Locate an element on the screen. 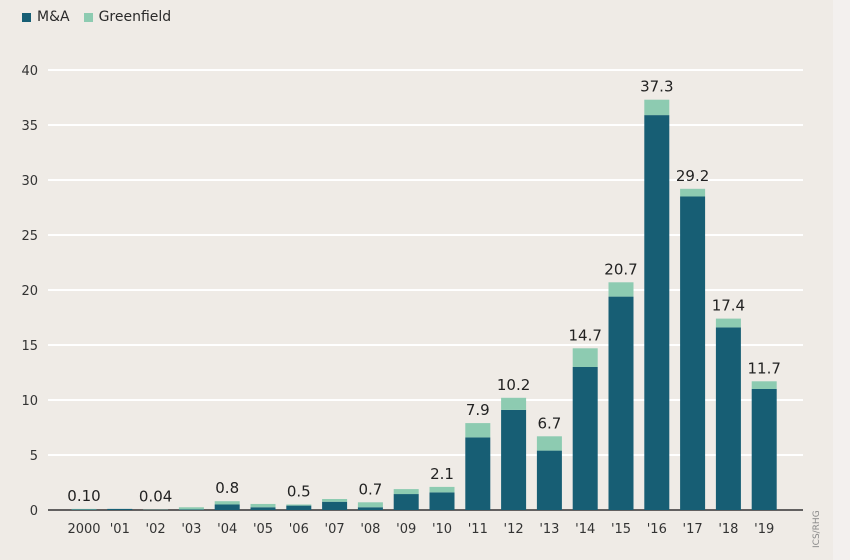  x-tick-label: '19 is located at coordinates (764, 529).